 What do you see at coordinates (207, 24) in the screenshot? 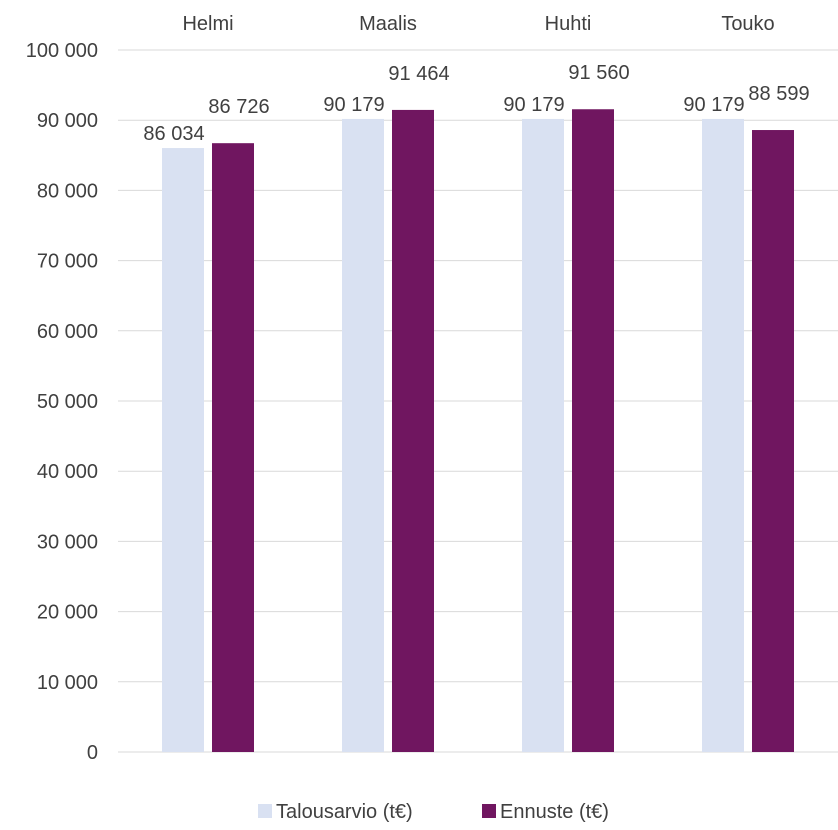
I see `category-label: Helmi` at bounding box center [207, 24].